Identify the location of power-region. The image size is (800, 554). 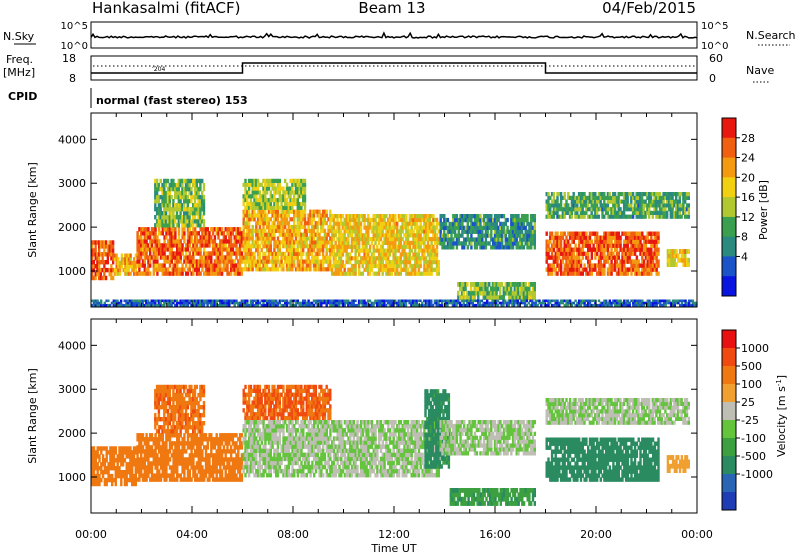
(190, 251).